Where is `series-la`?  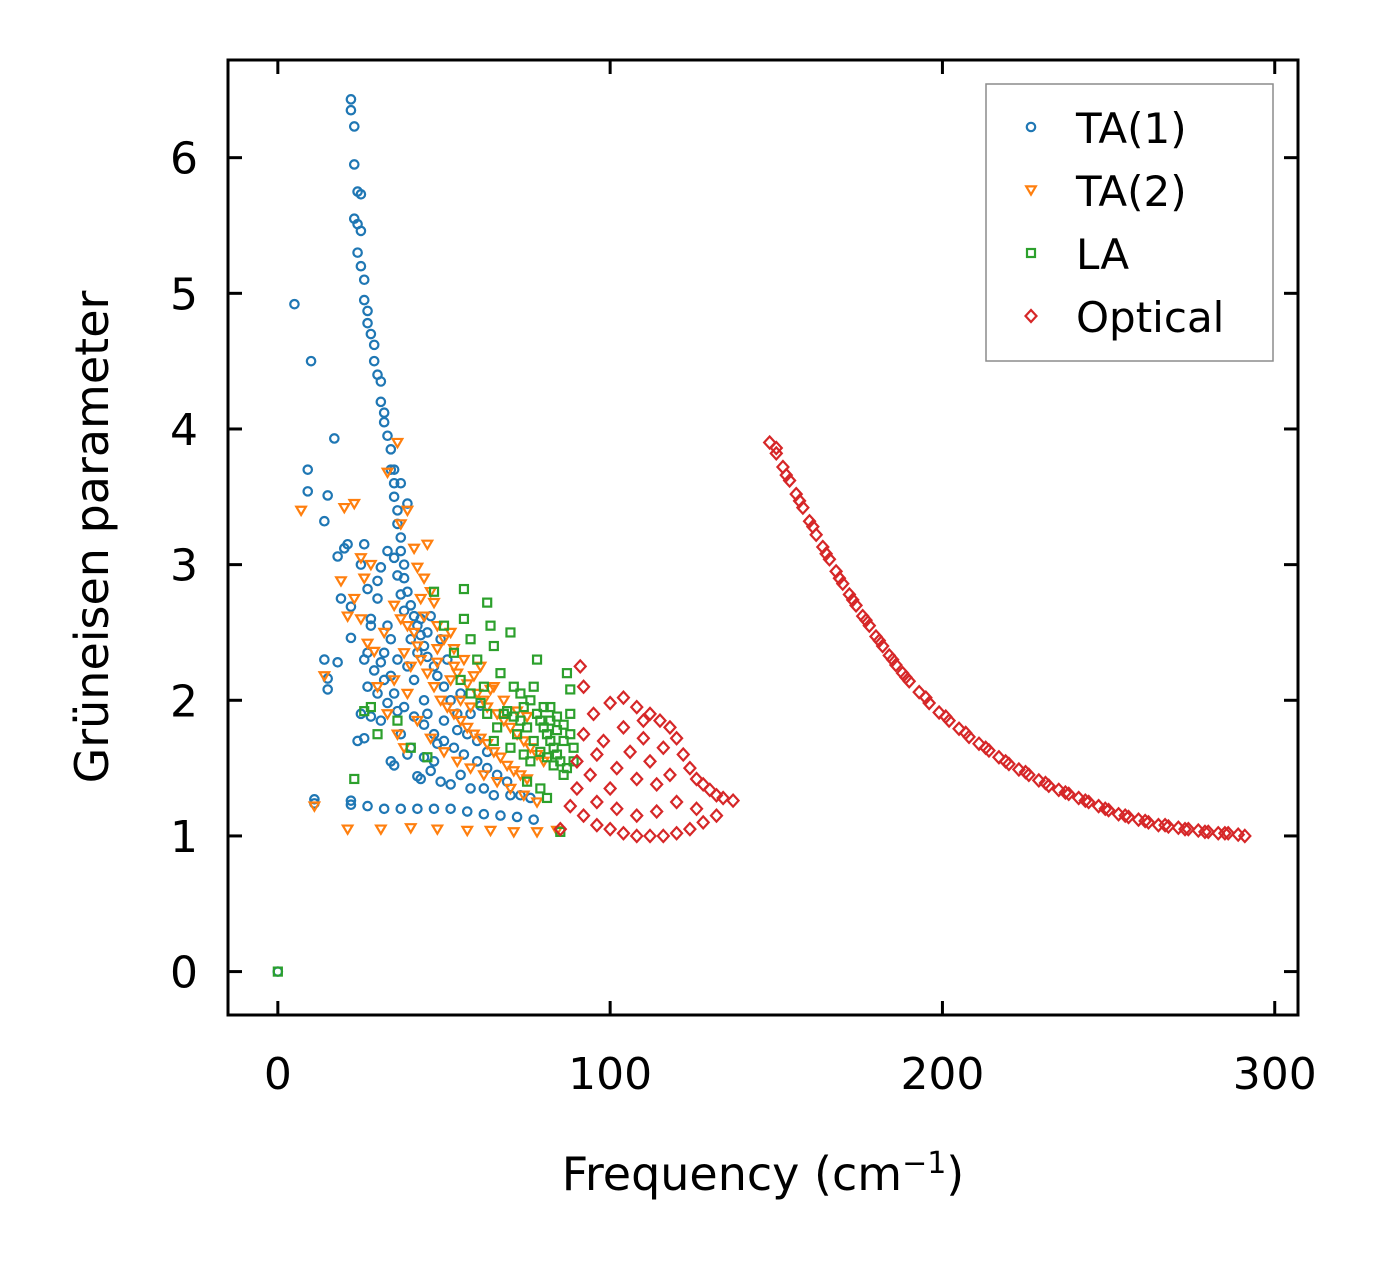
series-la is located at coordinates (425, 780).